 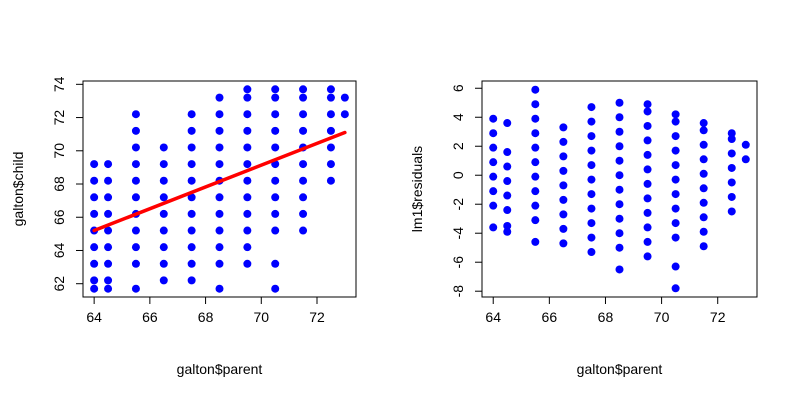 I want to click on panel0-y-axis-title: galton$child, so click(x=18, y=189).